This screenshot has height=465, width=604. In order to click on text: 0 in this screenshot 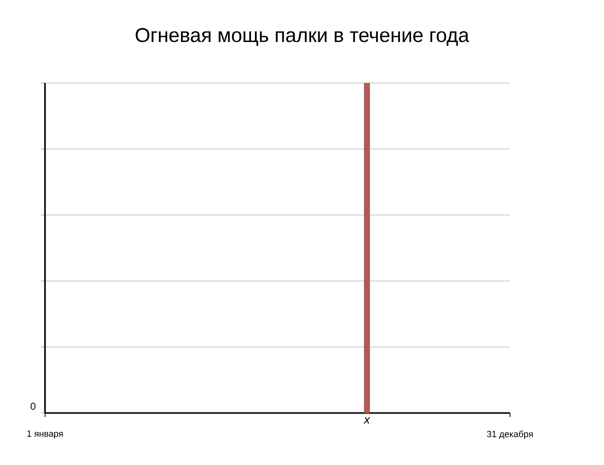, I will do `click(33, 406)`.